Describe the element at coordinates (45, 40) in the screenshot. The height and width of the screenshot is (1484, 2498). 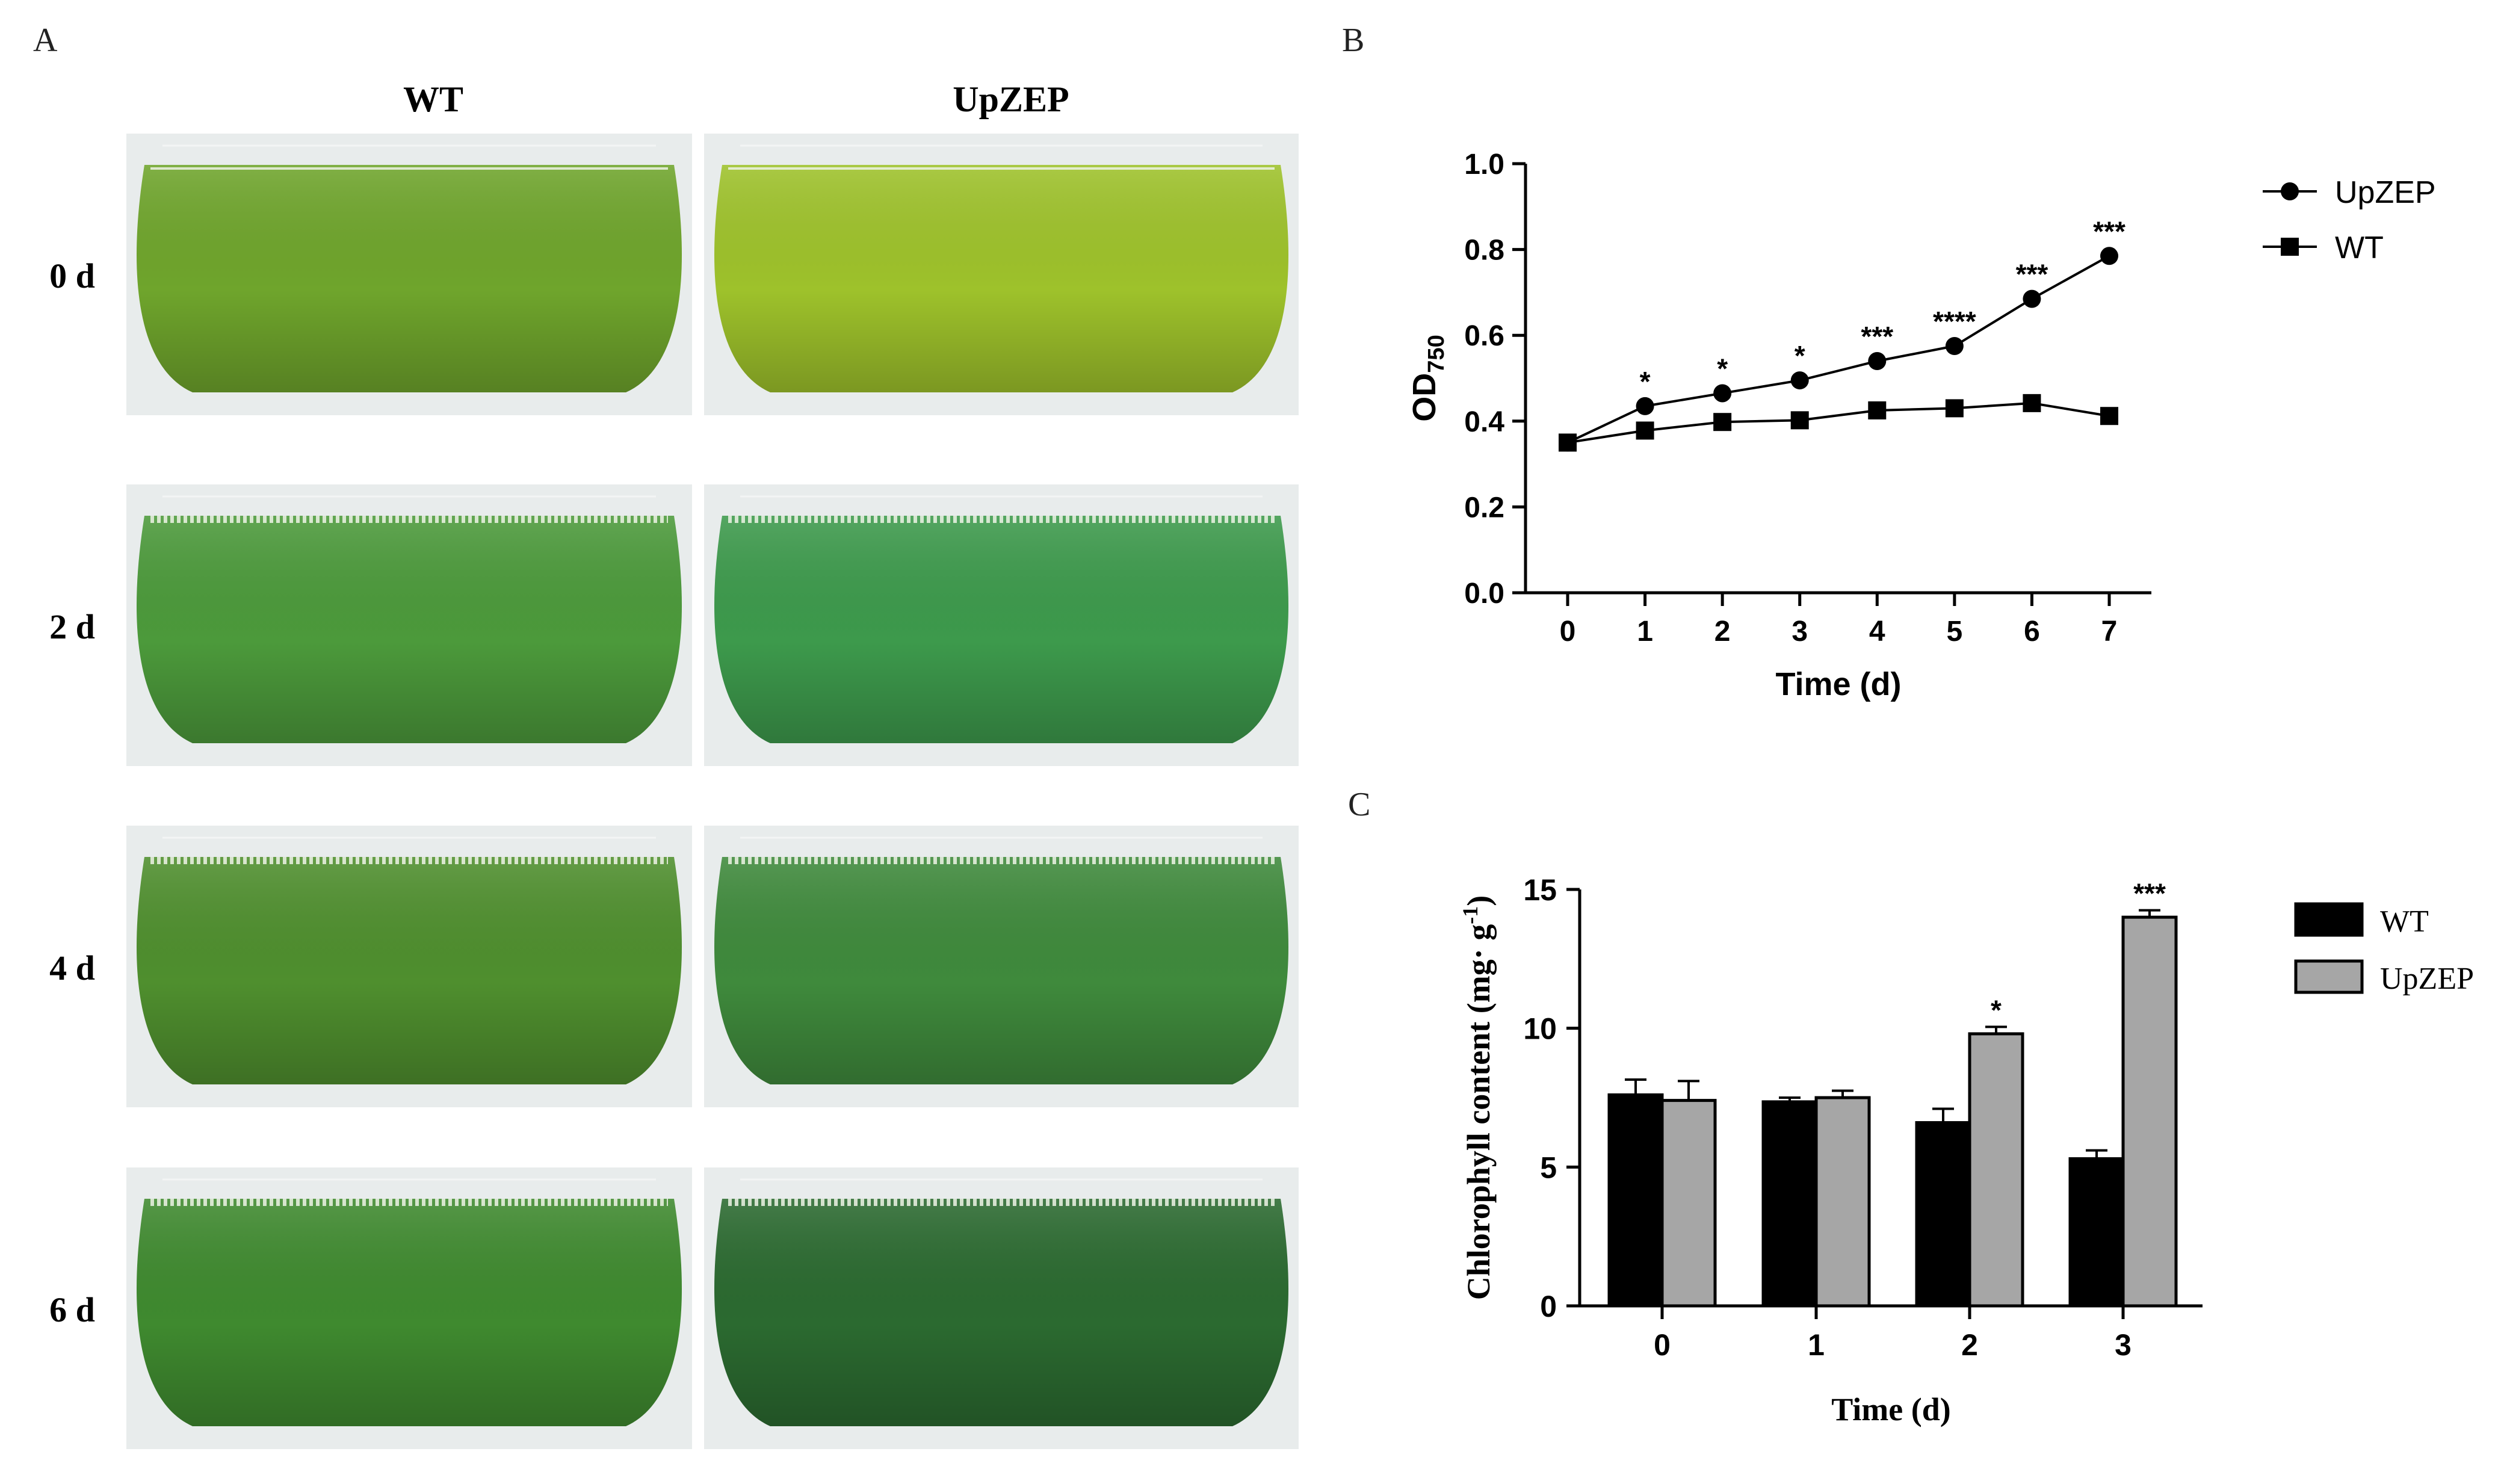
I see `panel-a-label: A` at that location.